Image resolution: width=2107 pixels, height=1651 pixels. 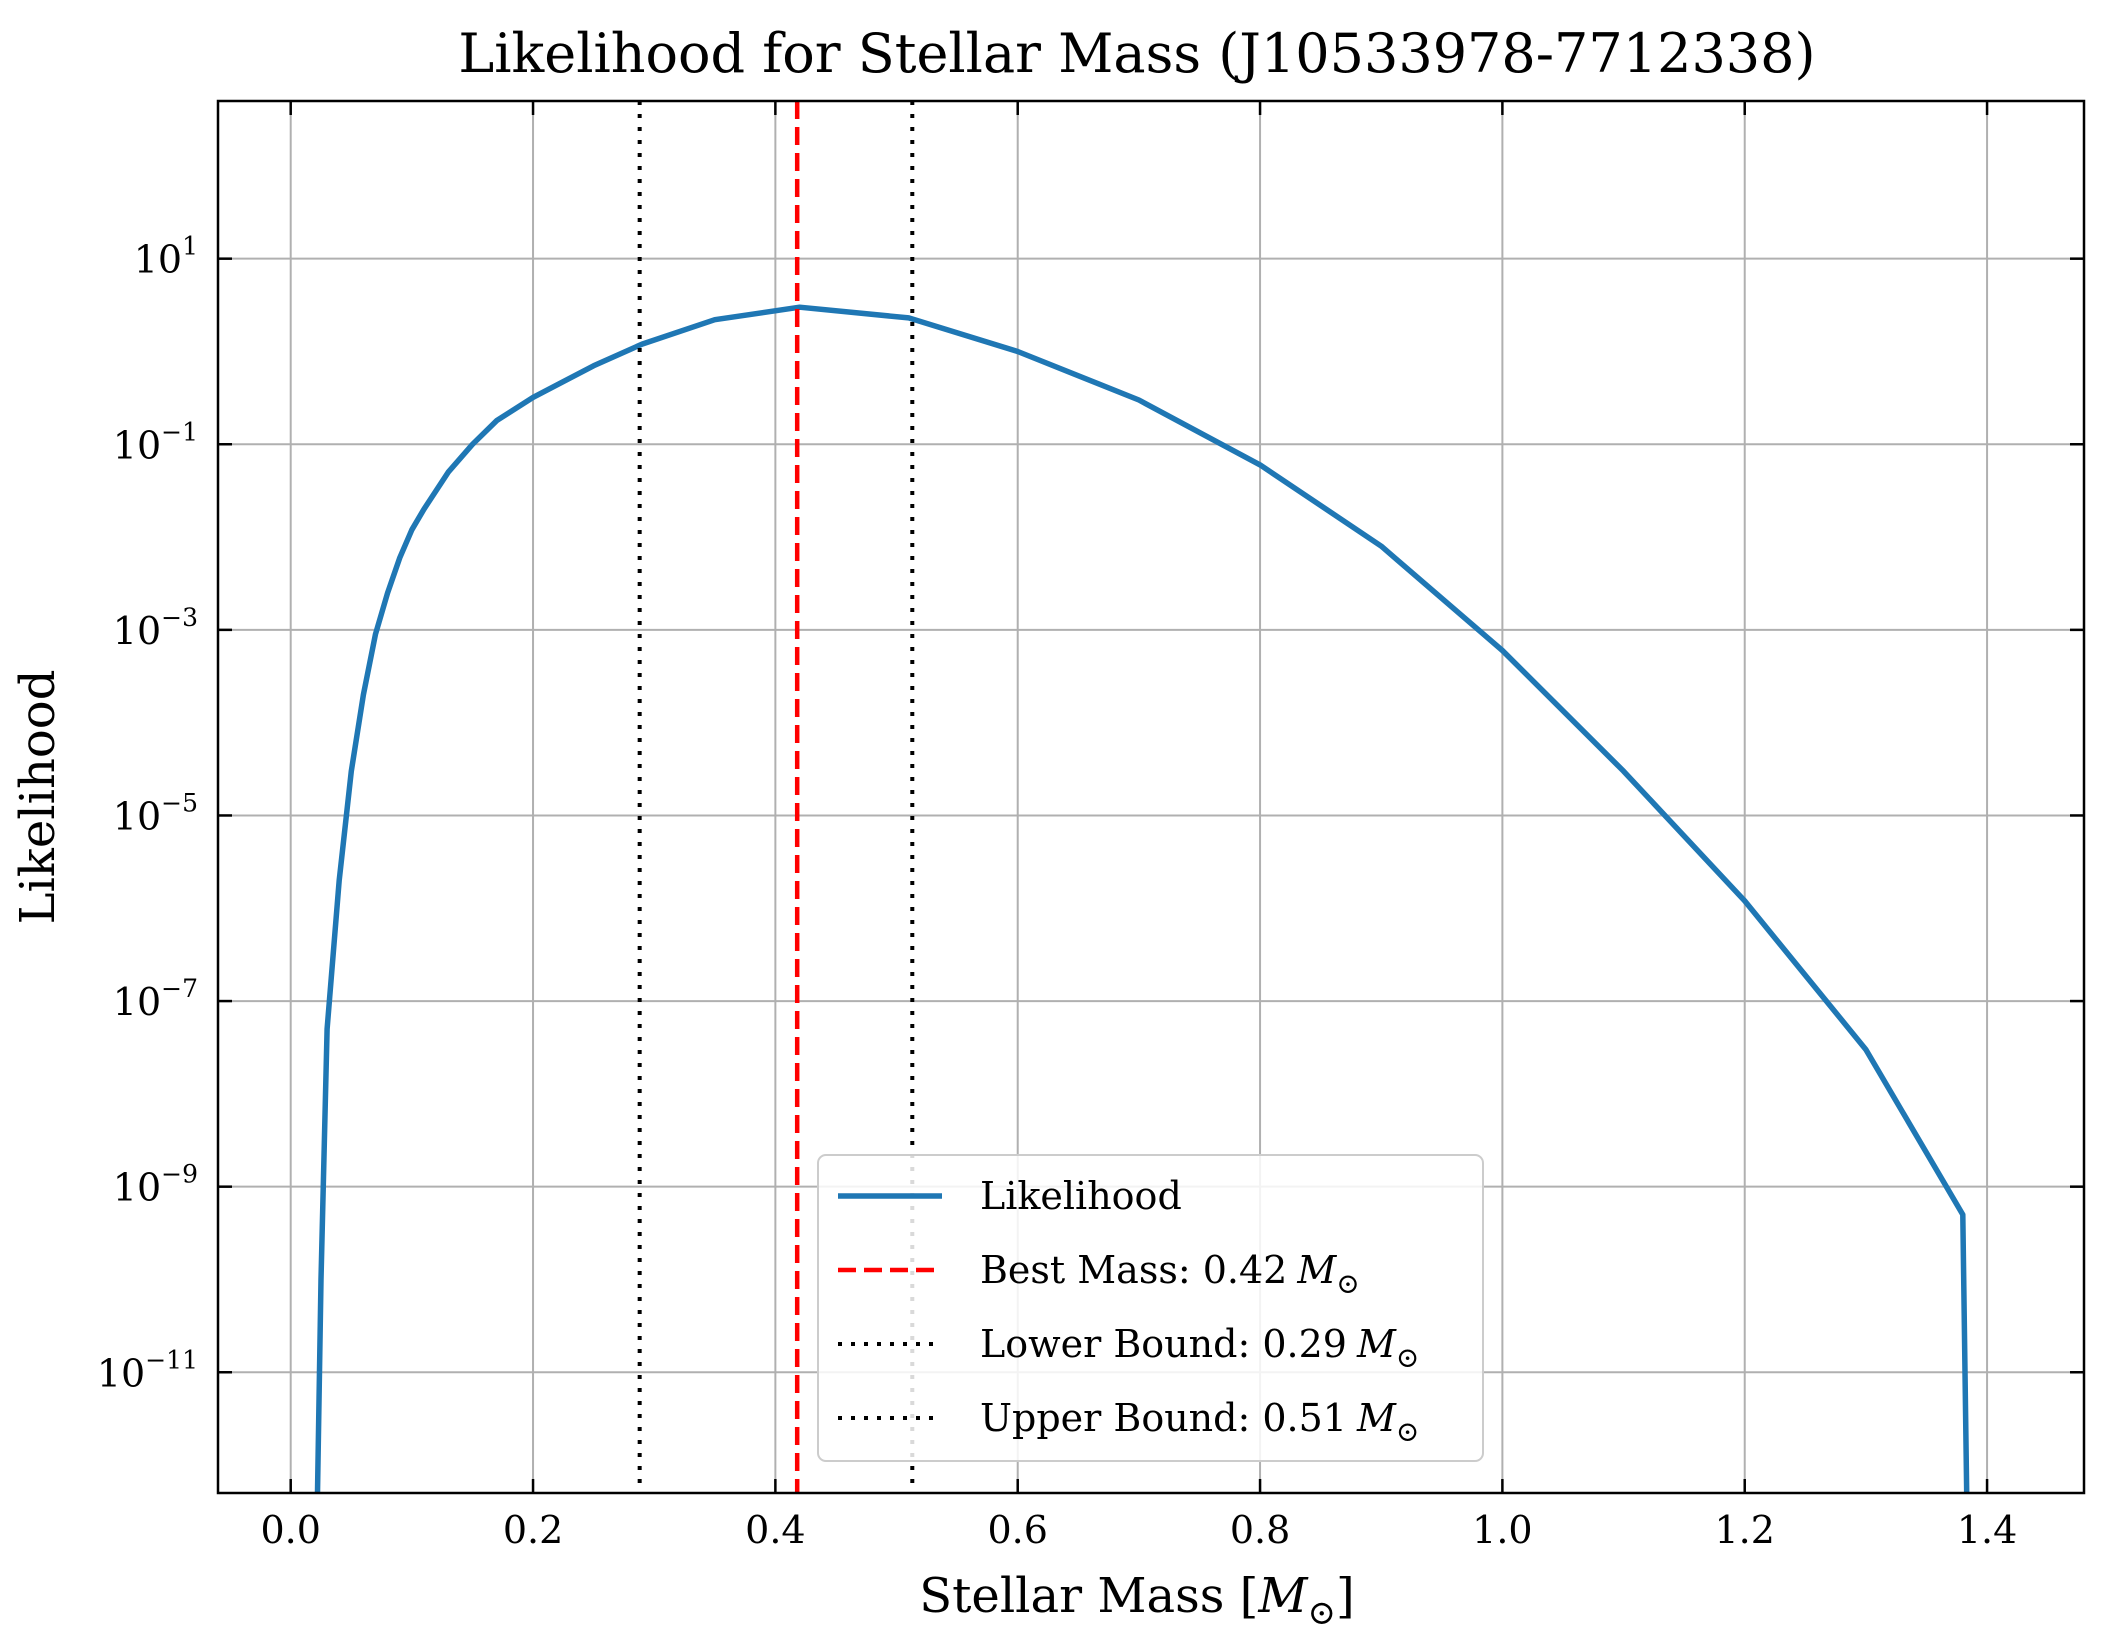 I want to click on legend-entry-lower-bound: Lower Bound: 0.29 M⊙, so click(x=1128, y=1348).